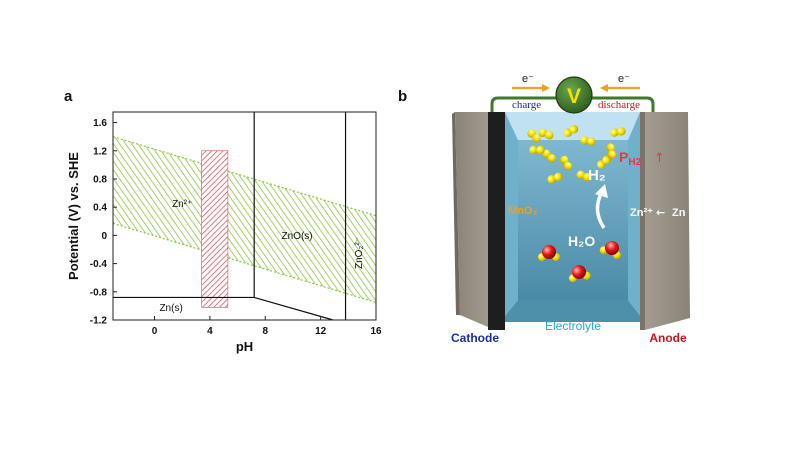  I want to click on panel-a-label: a, so click(68, 96).